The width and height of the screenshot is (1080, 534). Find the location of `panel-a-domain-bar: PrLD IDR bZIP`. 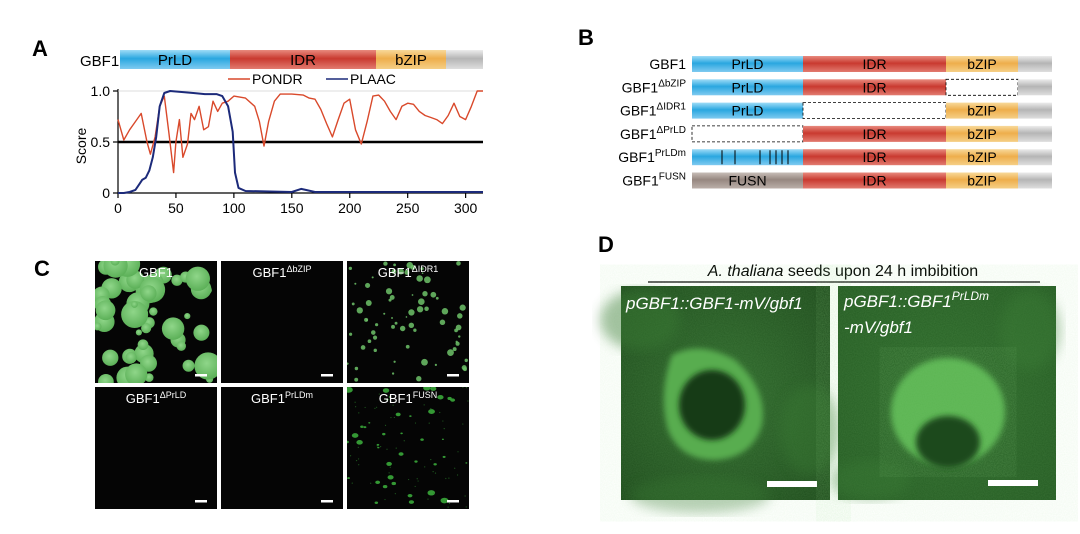

panel-a-domain-bar: PrLD IDR bZIP is located at coordinates (301, 59).